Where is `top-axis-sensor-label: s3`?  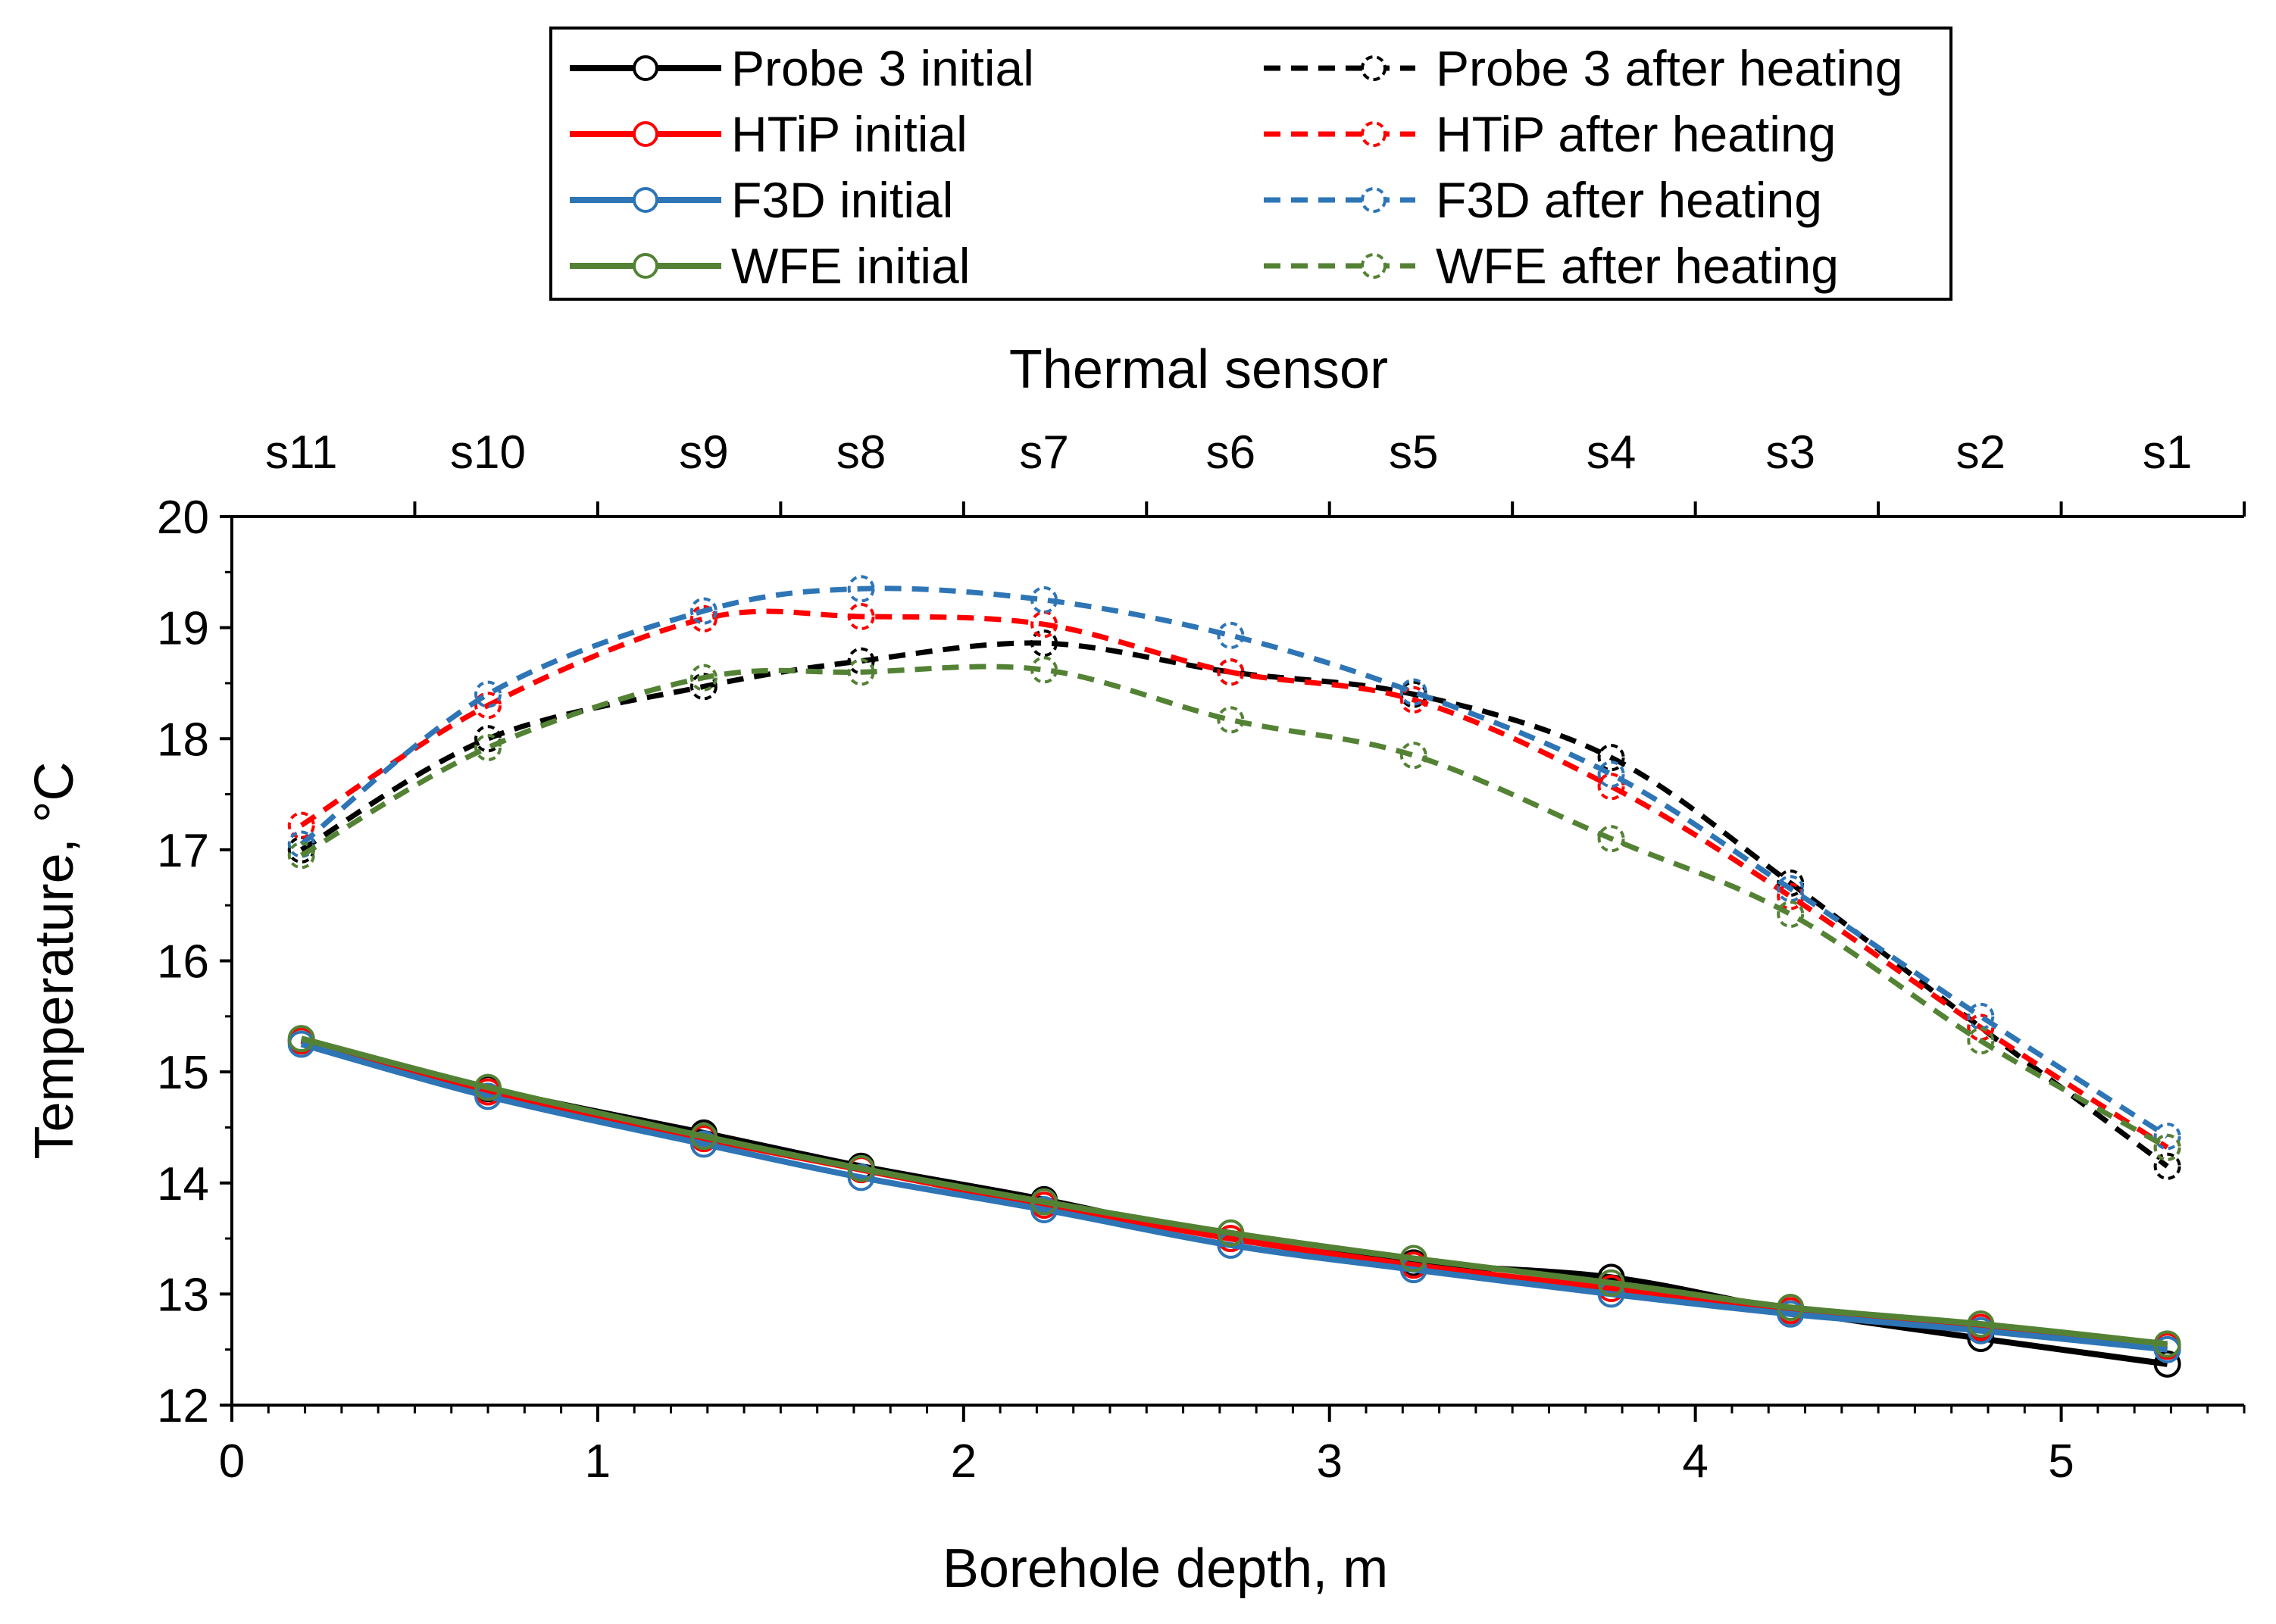
top-axis-sensor-label: s3 is located at coordinates (1790, 452).